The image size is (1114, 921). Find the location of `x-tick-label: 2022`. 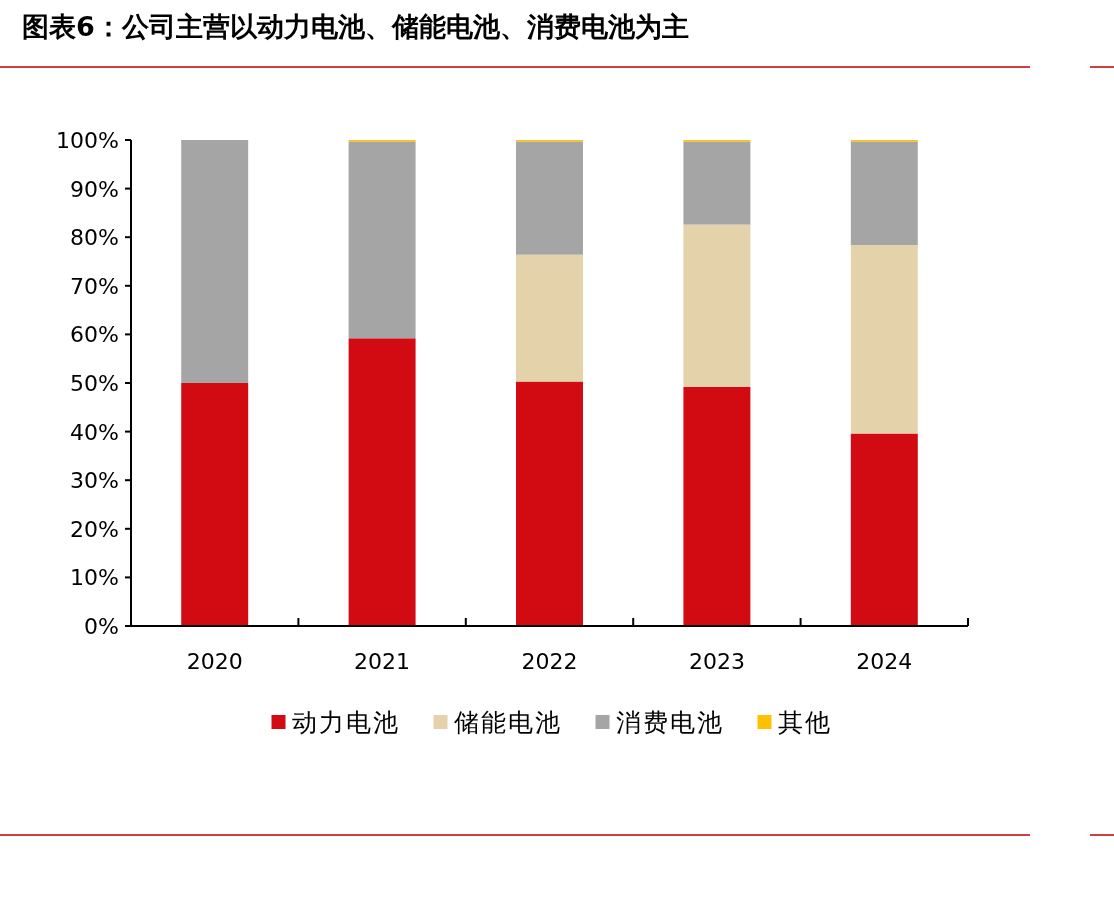

x-tick-label: 2022 is located at coordinates (549, 661).